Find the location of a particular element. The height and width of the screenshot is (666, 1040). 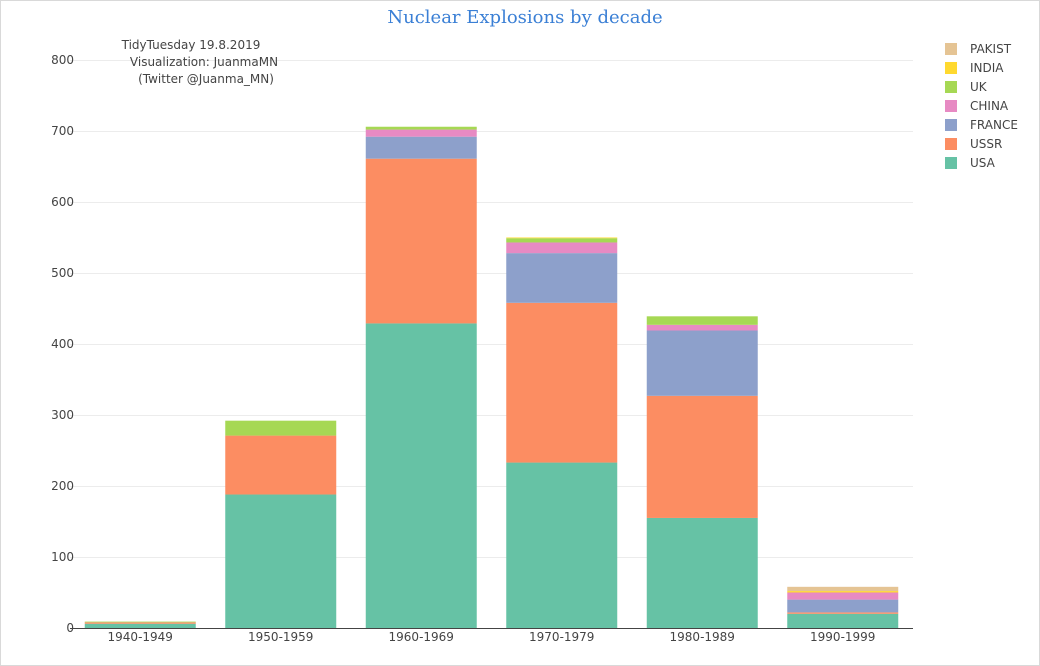

legend-item-uk: UK is located at coordinates (966, 87).